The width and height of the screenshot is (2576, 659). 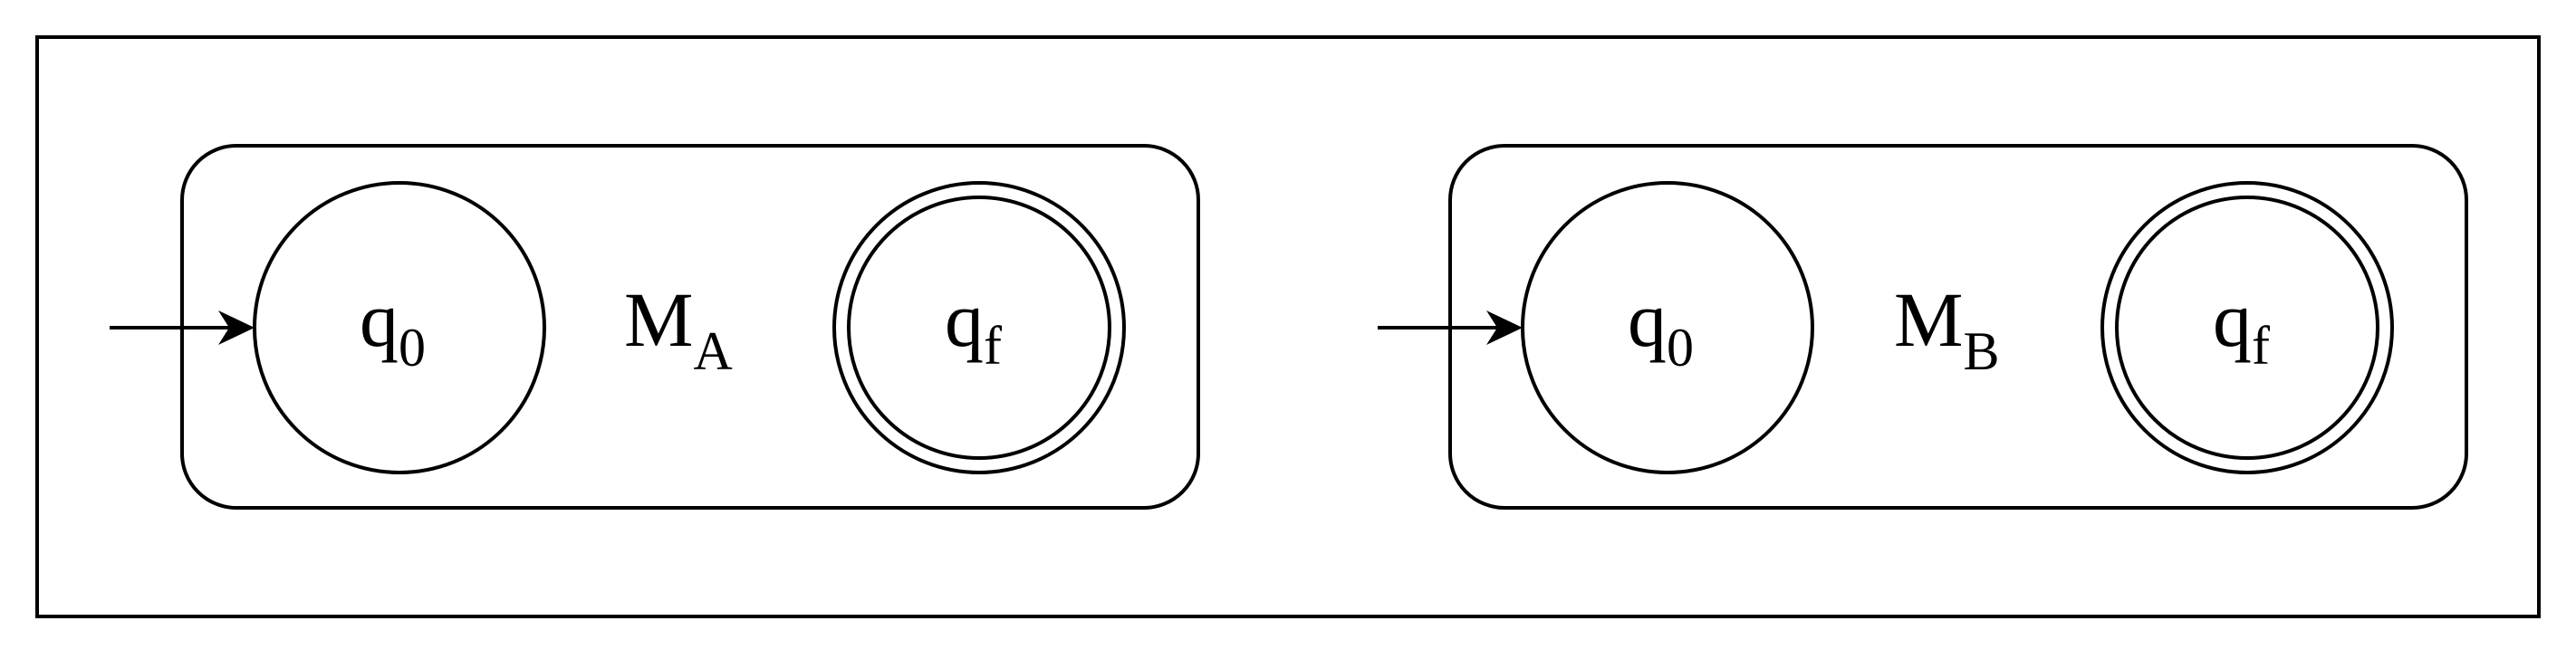 What do you see at coordinates (2232, 319) in the screenshot?
I see `automaton-b-final-state-base: q` at bounding box center [2232, 319].